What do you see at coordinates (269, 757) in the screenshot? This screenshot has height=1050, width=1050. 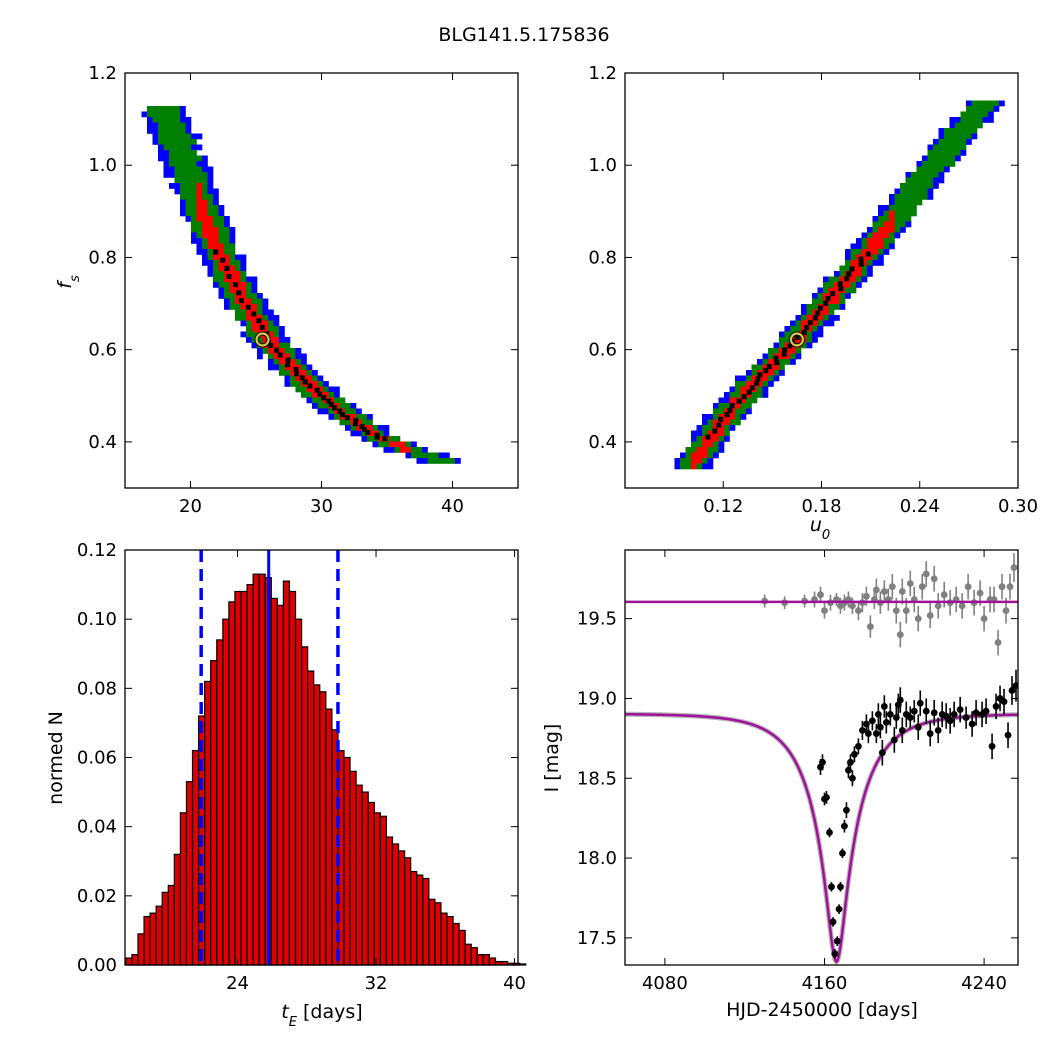 I see `p3-lines` at bounding box center [269, 757].